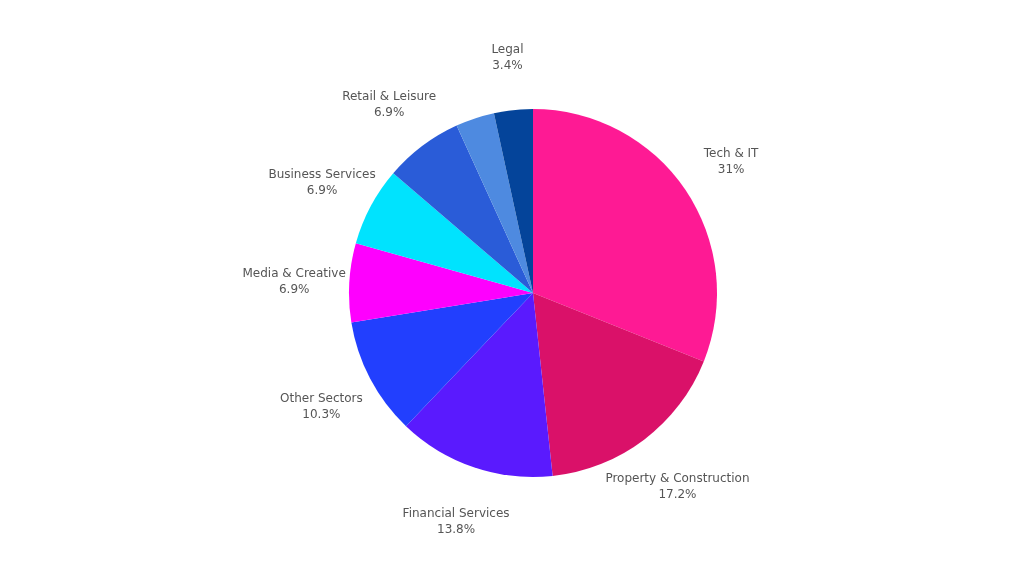 The width and height of the screenshot is (1024, 569). I want to click on slice-label: Other Sectors, so click(321, 398).